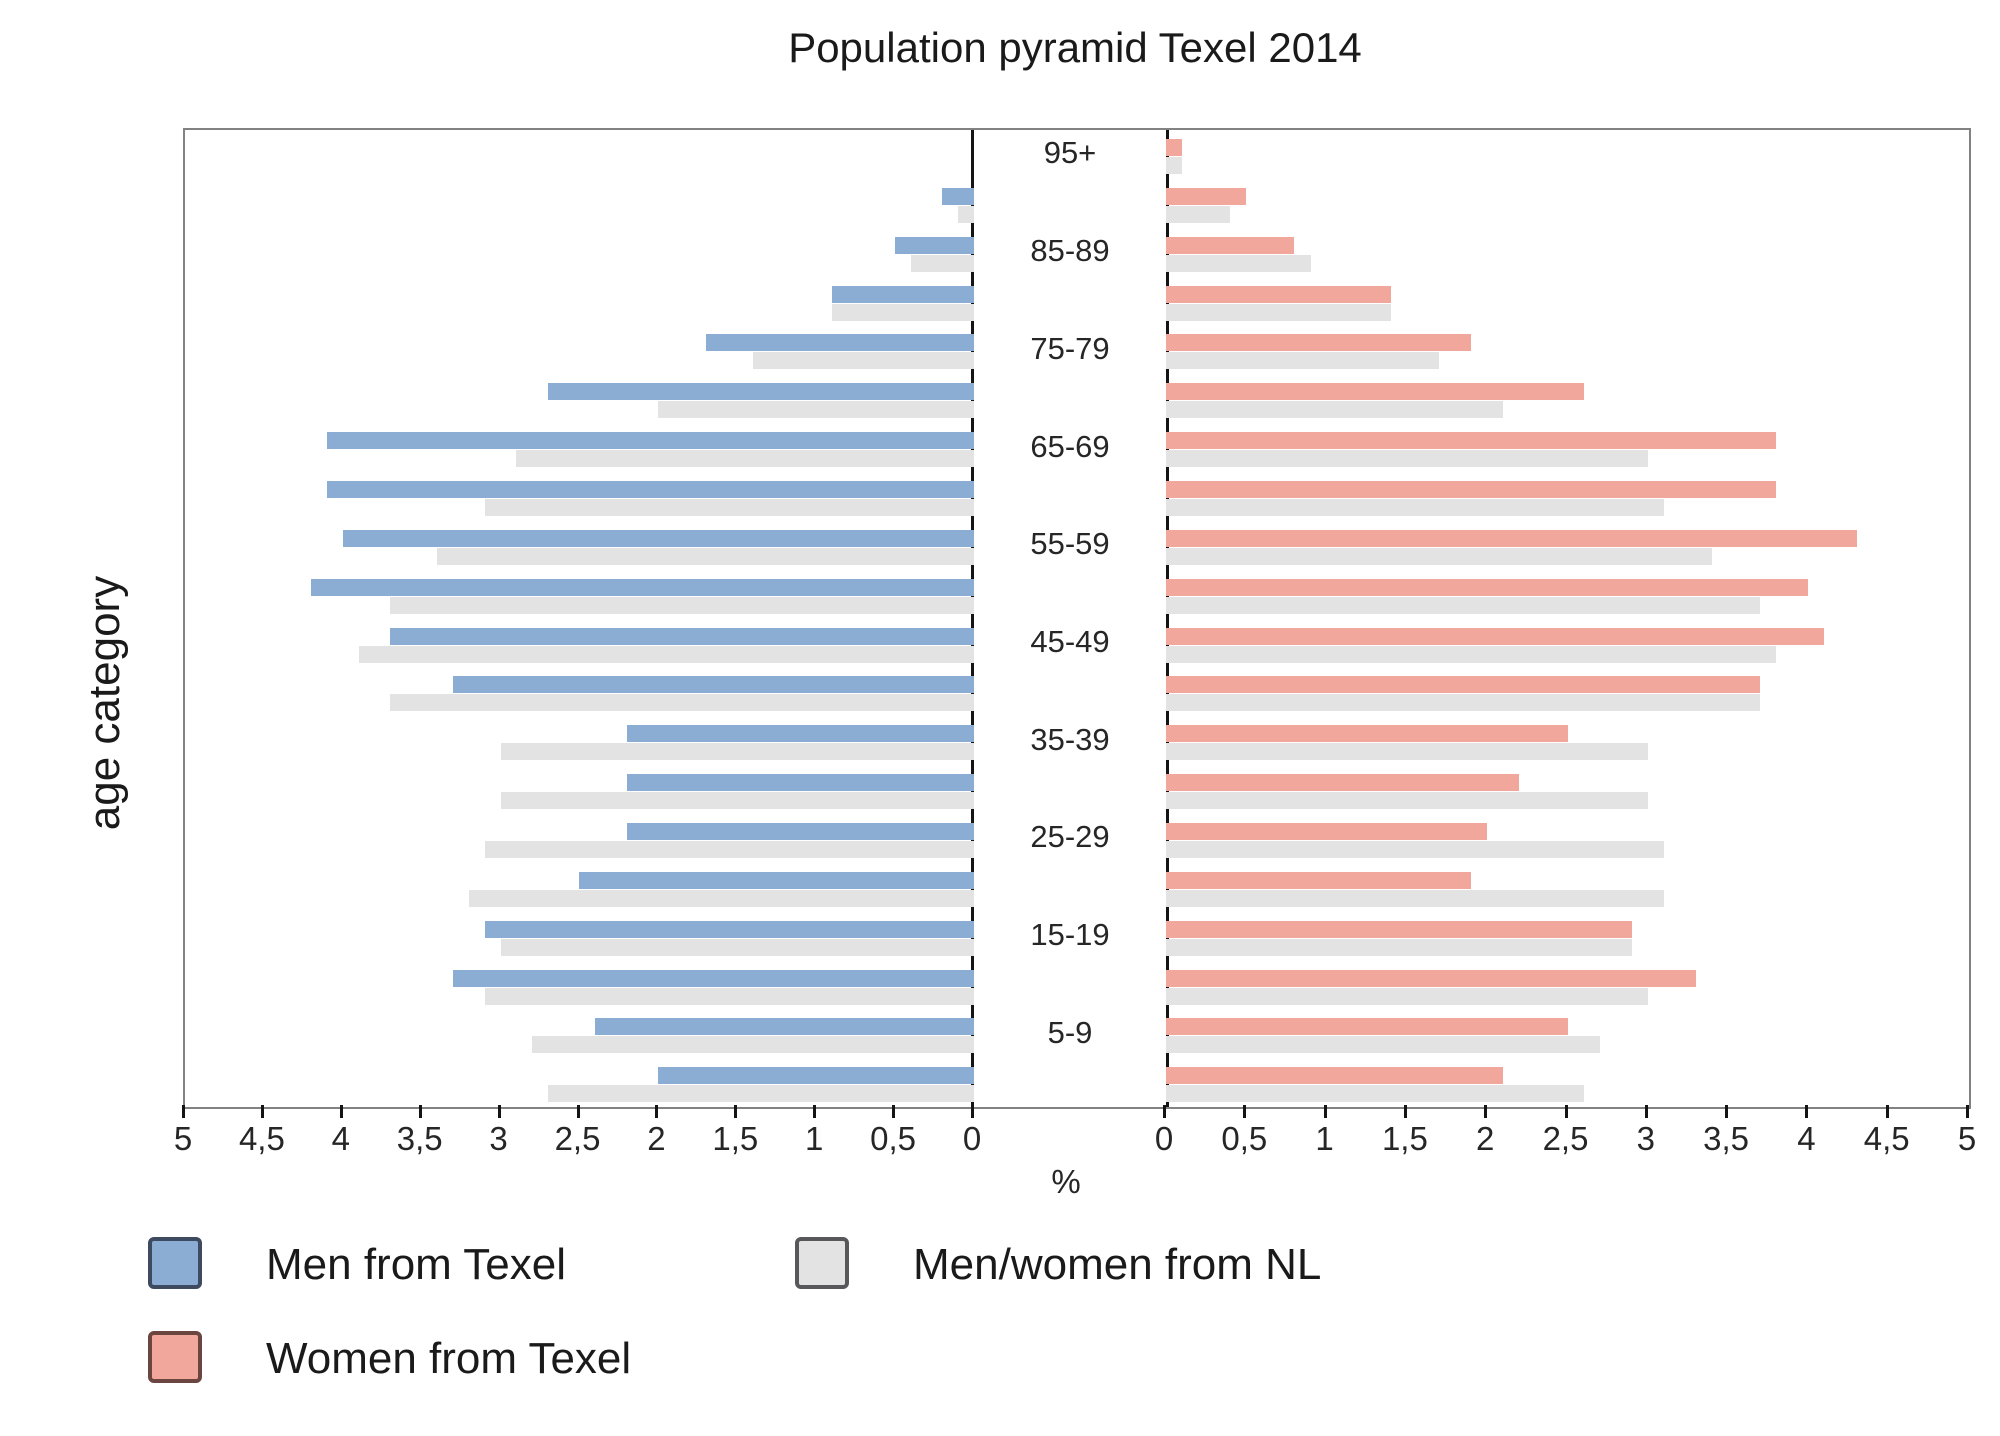 This screenshot has height=1436, width=2000. Describe the element at coordinates (1066, 1181) in the screenshot. I see `x-axis-title: %` at that location.